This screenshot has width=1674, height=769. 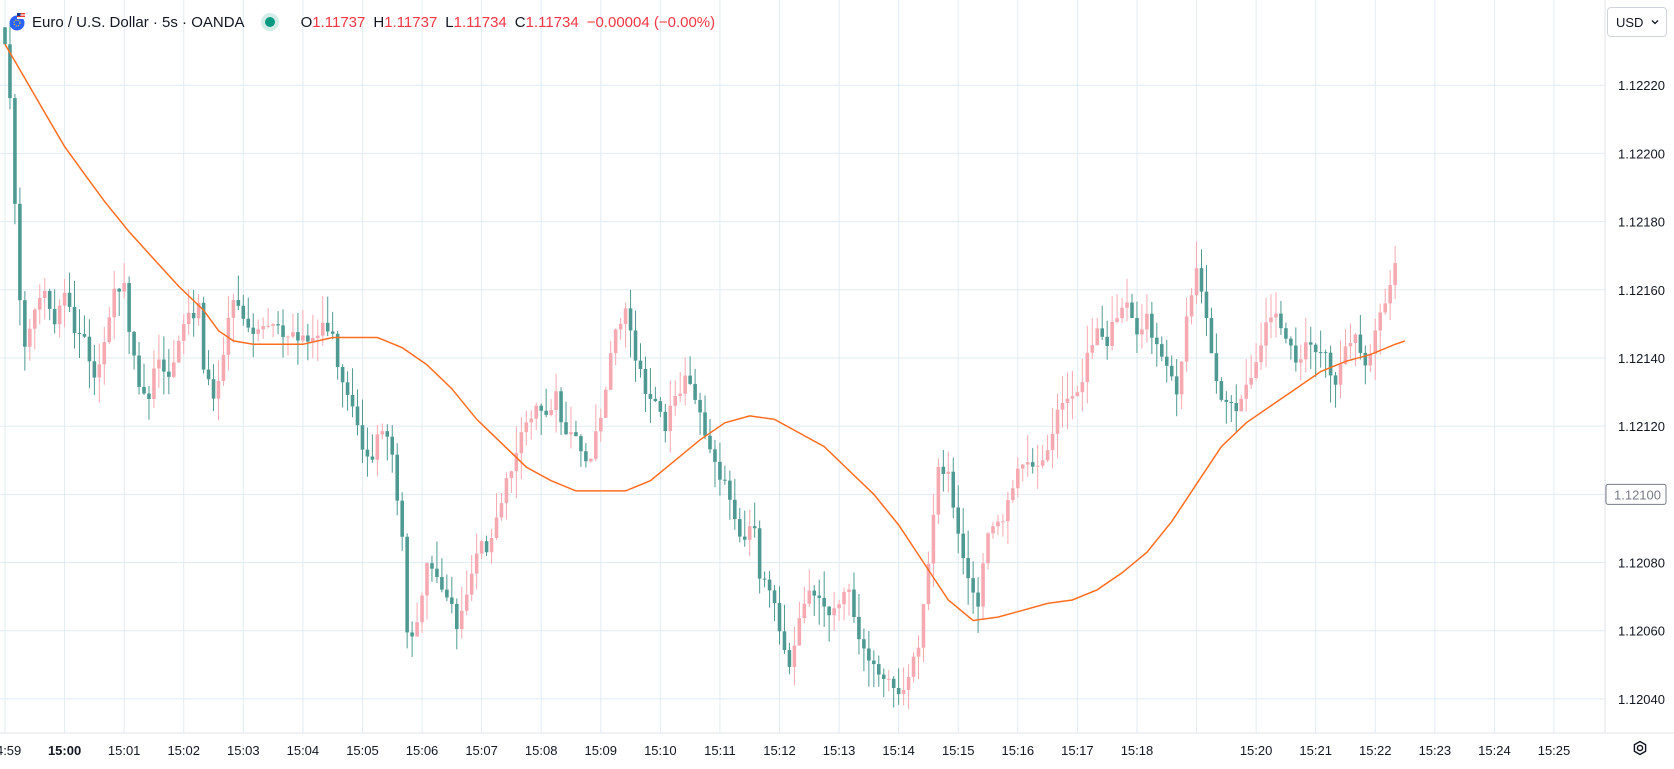 What do you see at coordinates (839, 750) in the screenshot?
I see `time-tick-label: 15:13` at bounding box center [839, 750].